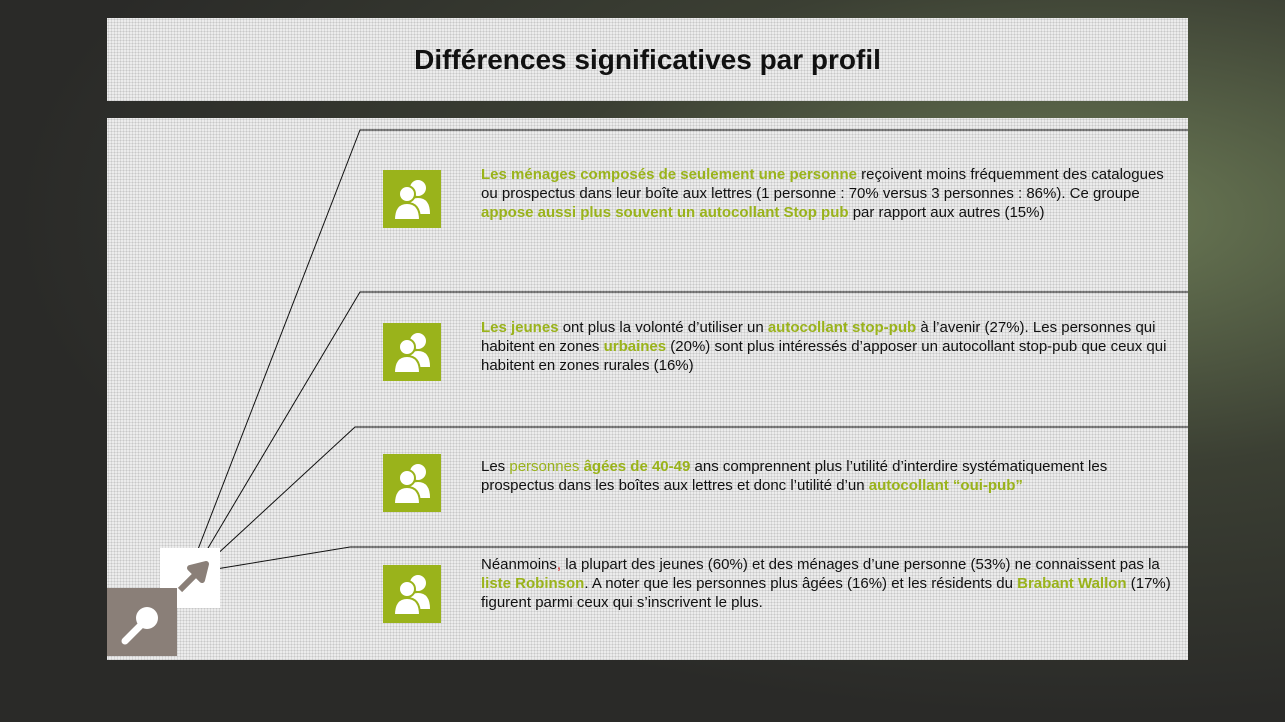 The image size is (1285, 722). Describe the element at coordinates (945, 485) in the screenshot. I see `highlight: autocollant “oui-pub”` at that location.